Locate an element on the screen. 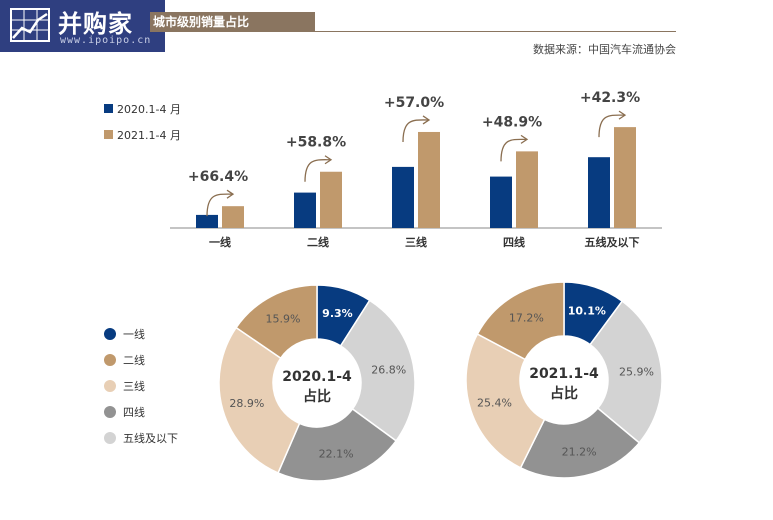 The width and height of the screenshot is (773, 520). category-label: 四线 is located at coordinates (514, 242).